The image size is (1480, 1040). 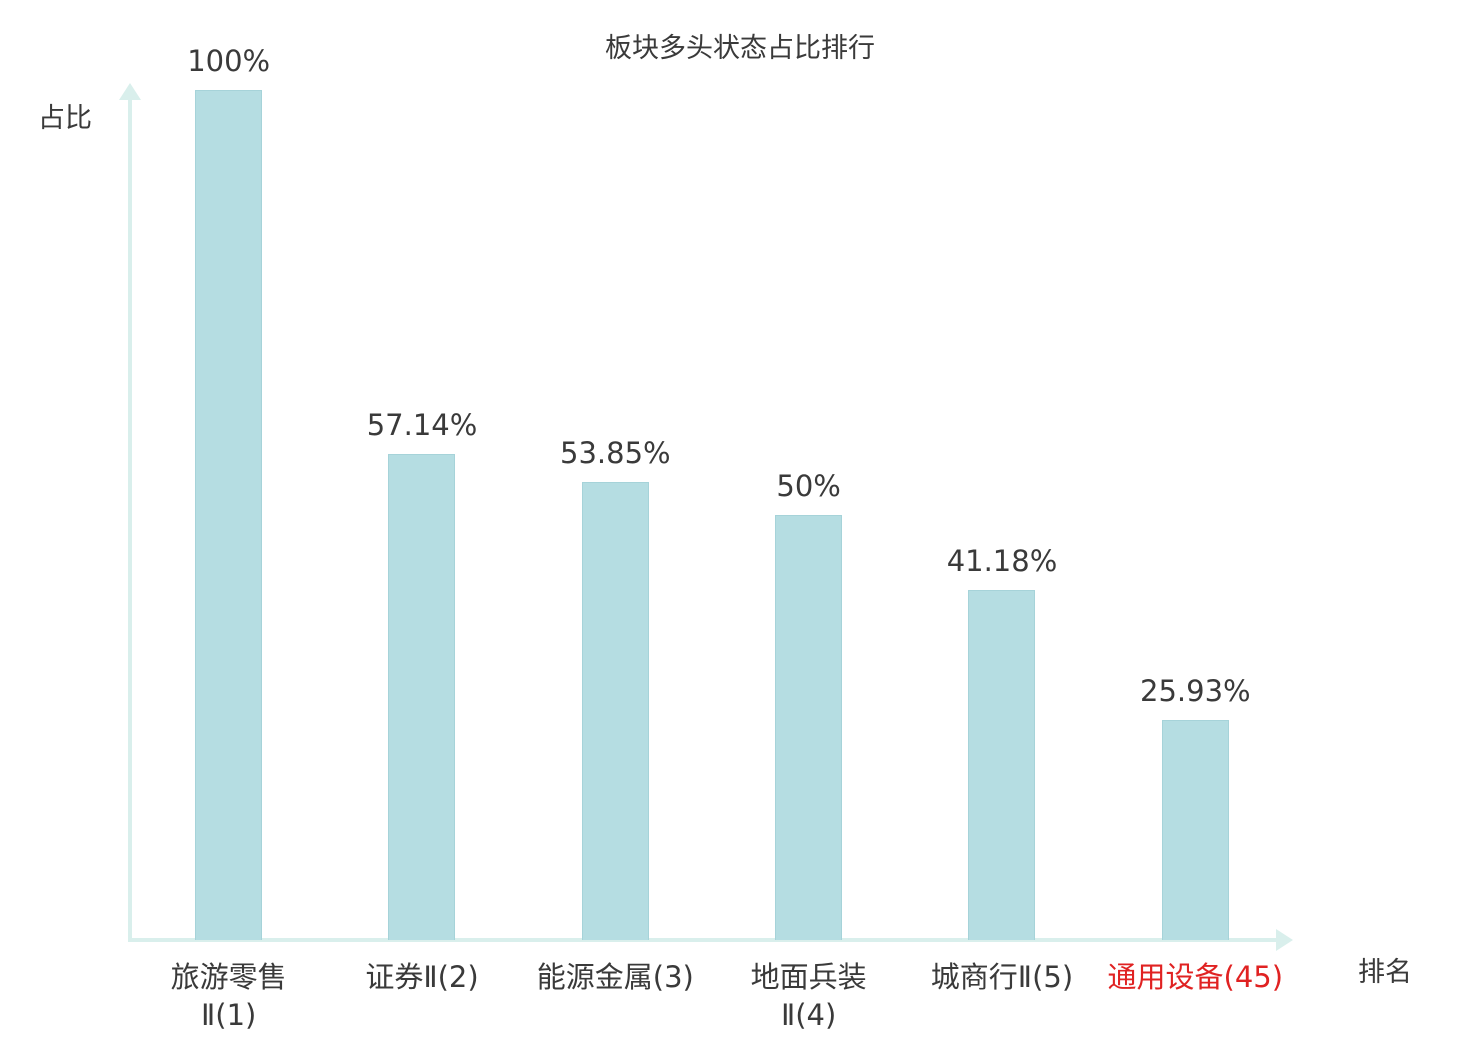 What do you see at coordinates (65, 118) in the screenshot?
I see `y-axis-label: 占比` at bounding box center [65, 118].